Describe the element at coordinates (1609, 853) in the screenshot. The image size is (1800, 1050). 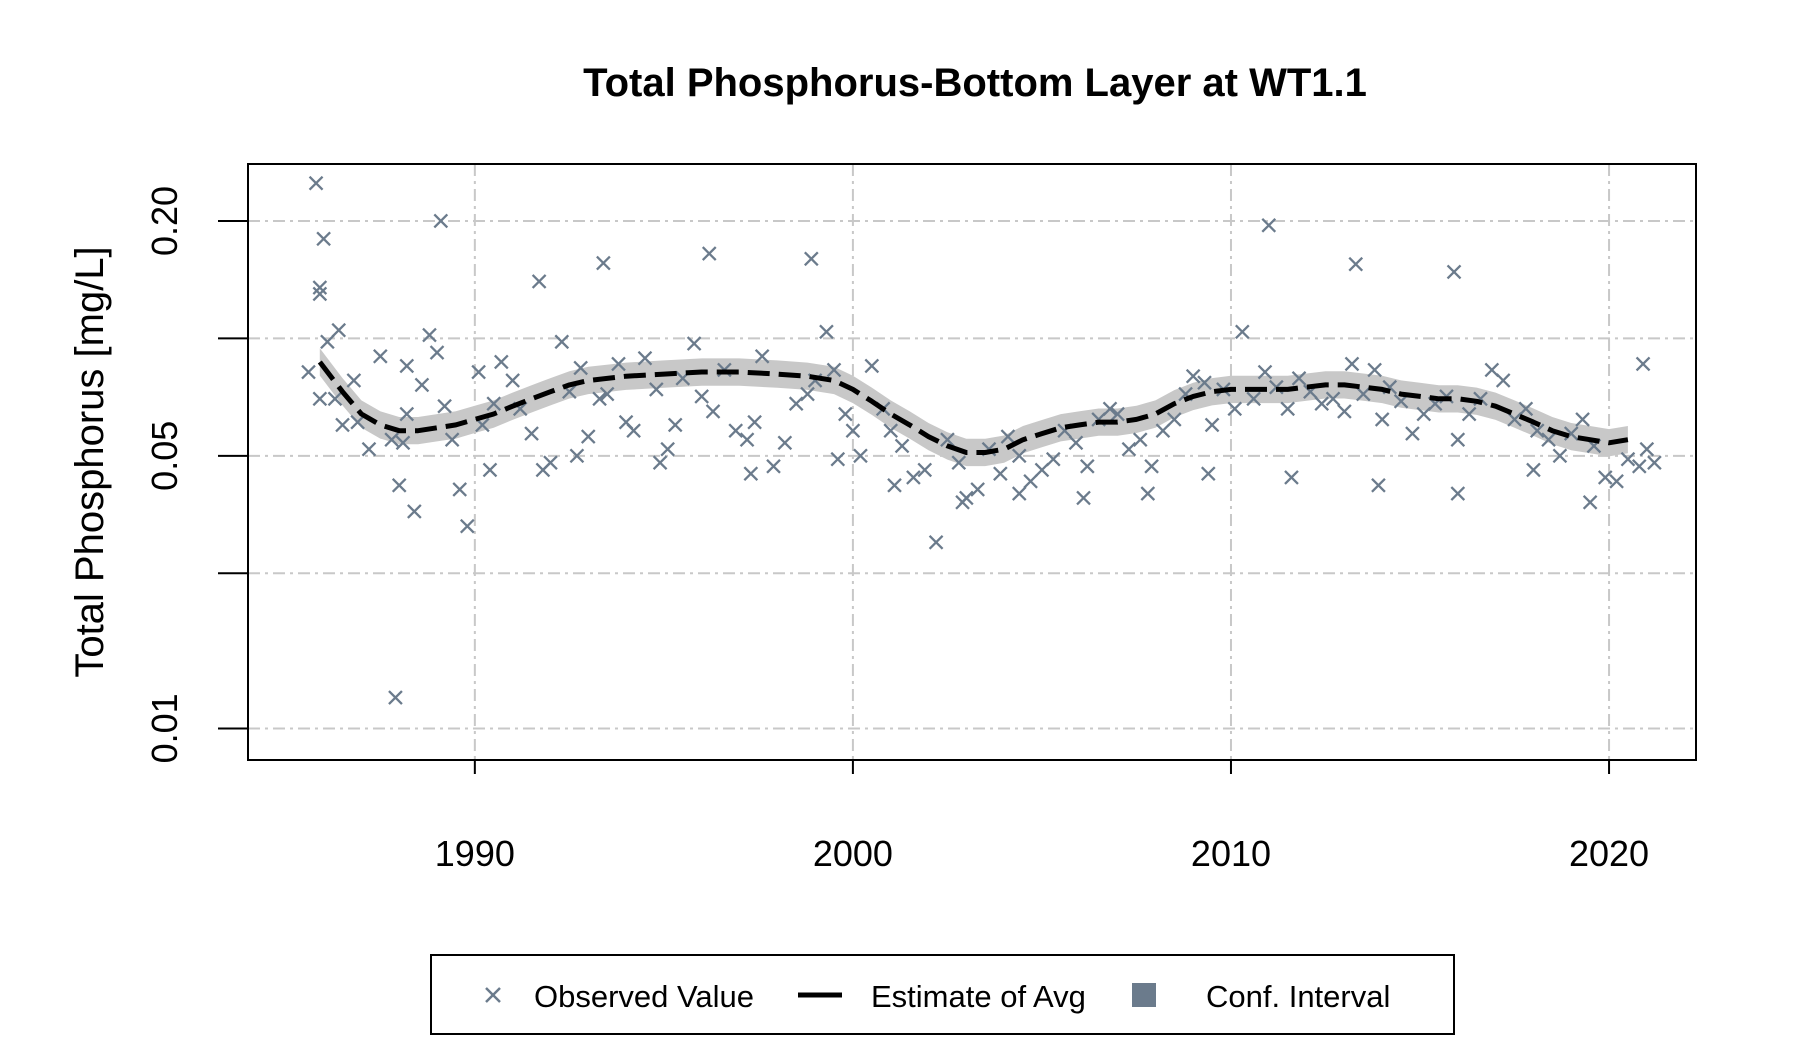
I see `x-tick-label: 2020` at that location.